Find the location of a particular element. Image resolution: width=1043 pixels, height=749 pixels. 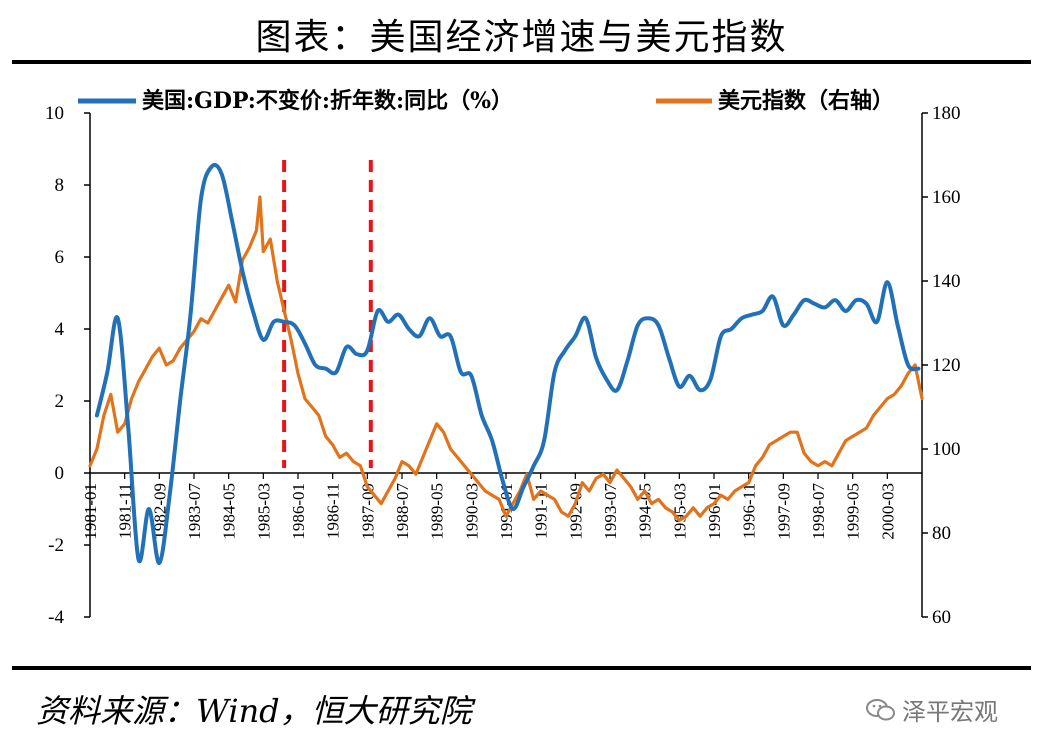

y-right-tick-label: 80 is located at coordinates (941, 533).